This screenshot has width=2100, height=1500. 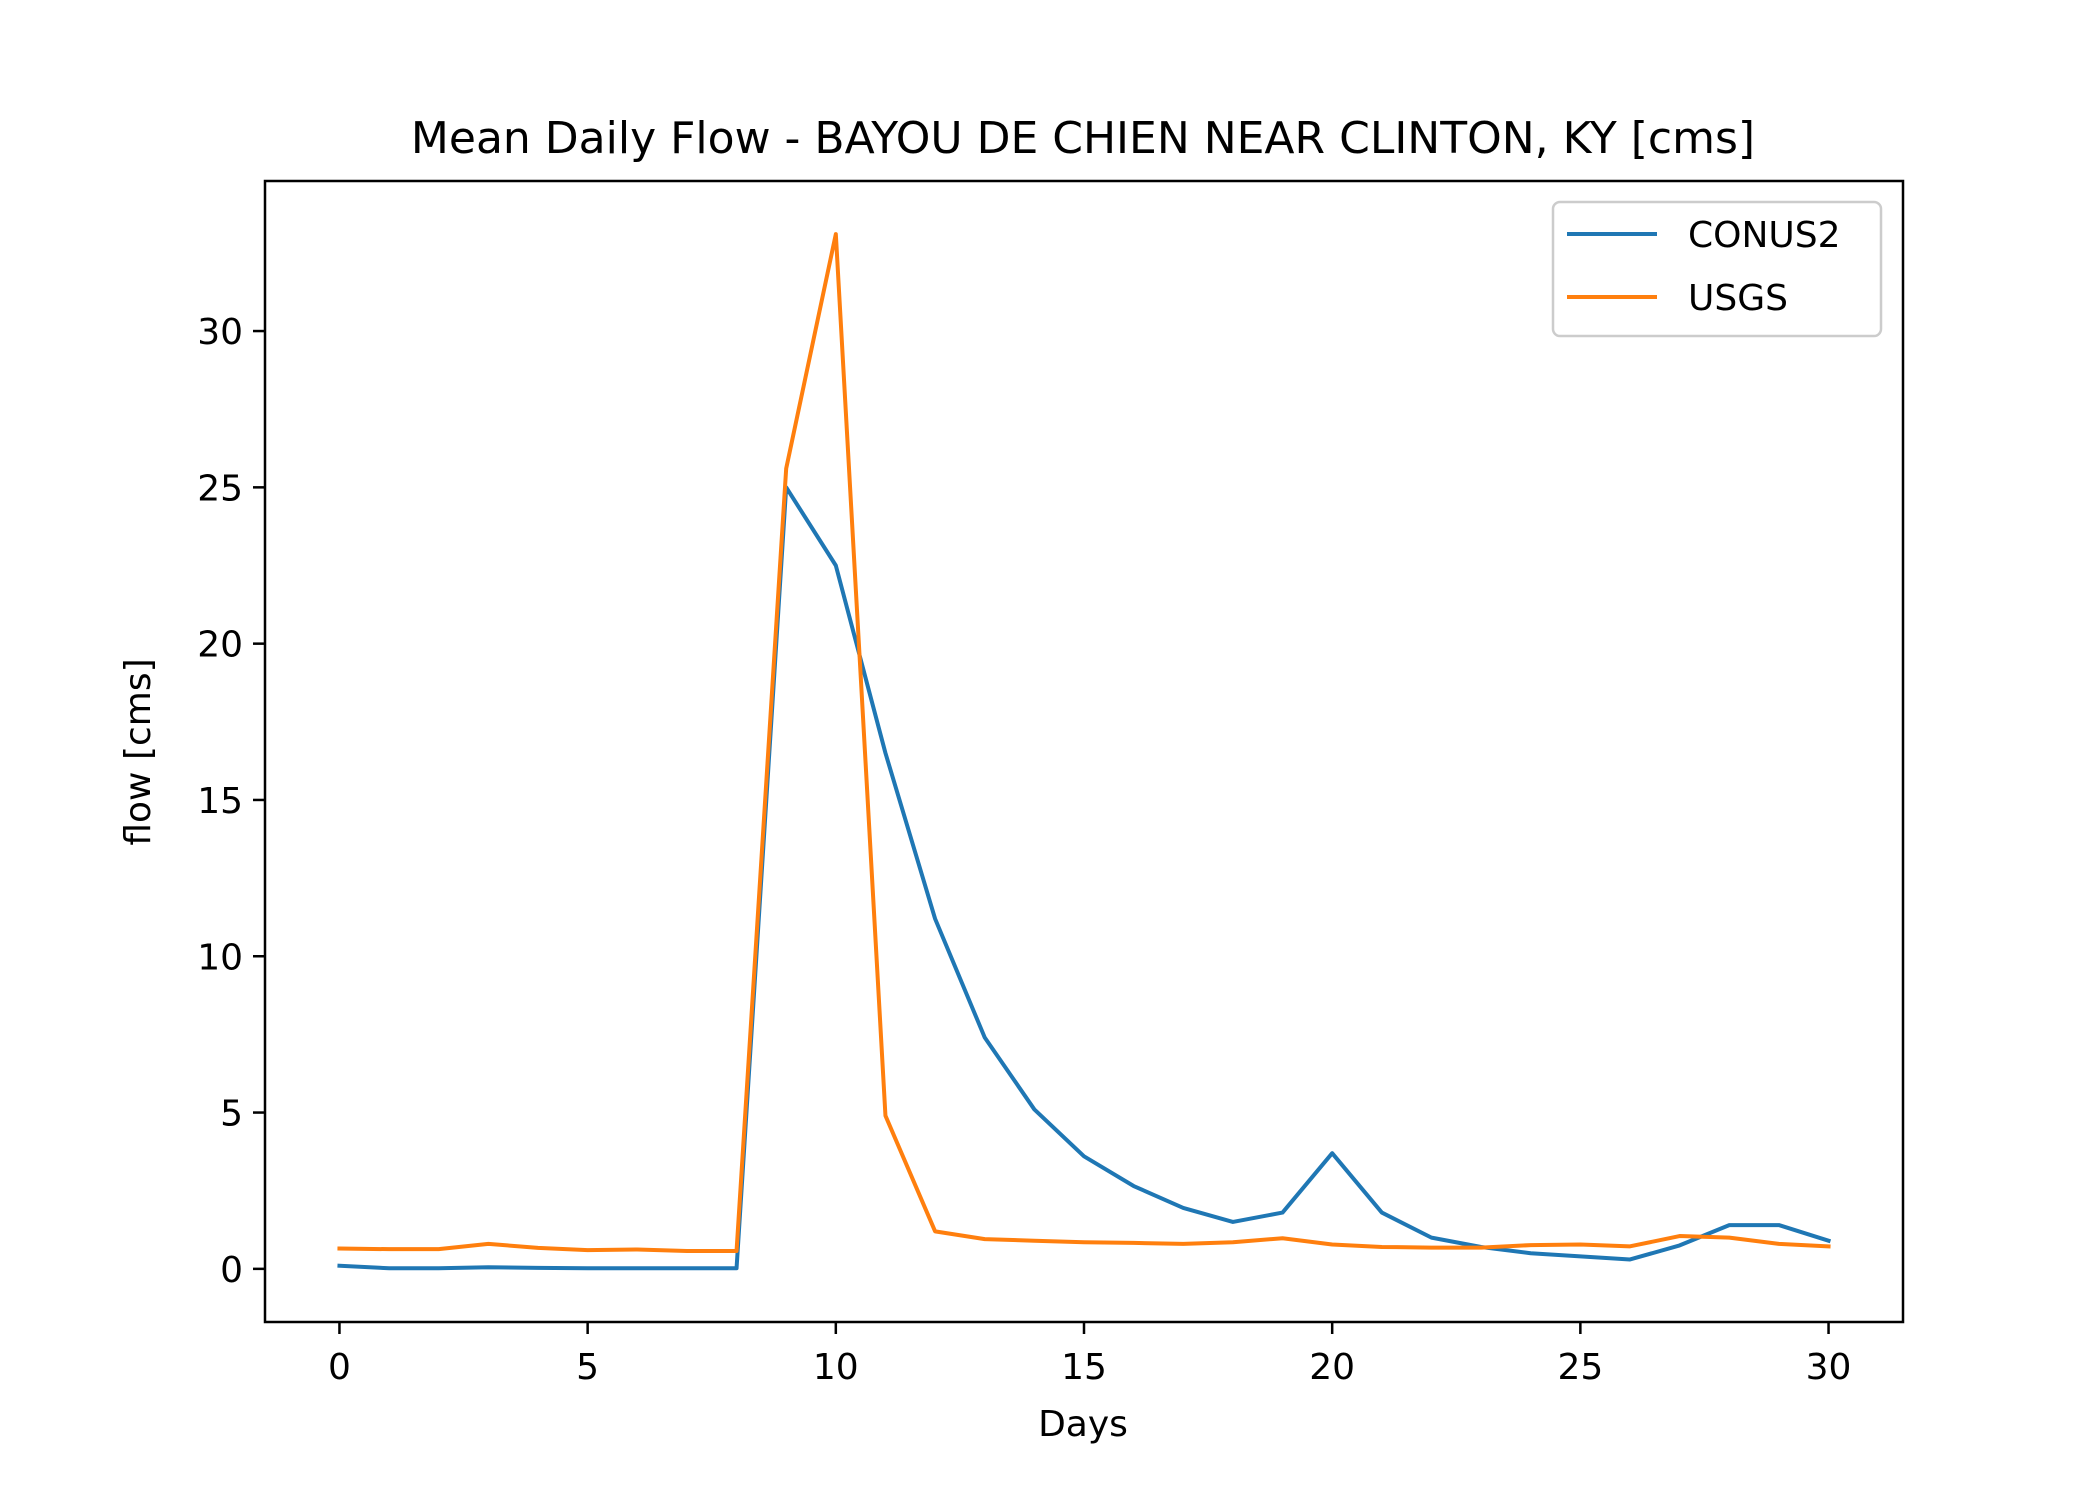 I want to click on y-tick-label: 10, so click(x=220, y=957).